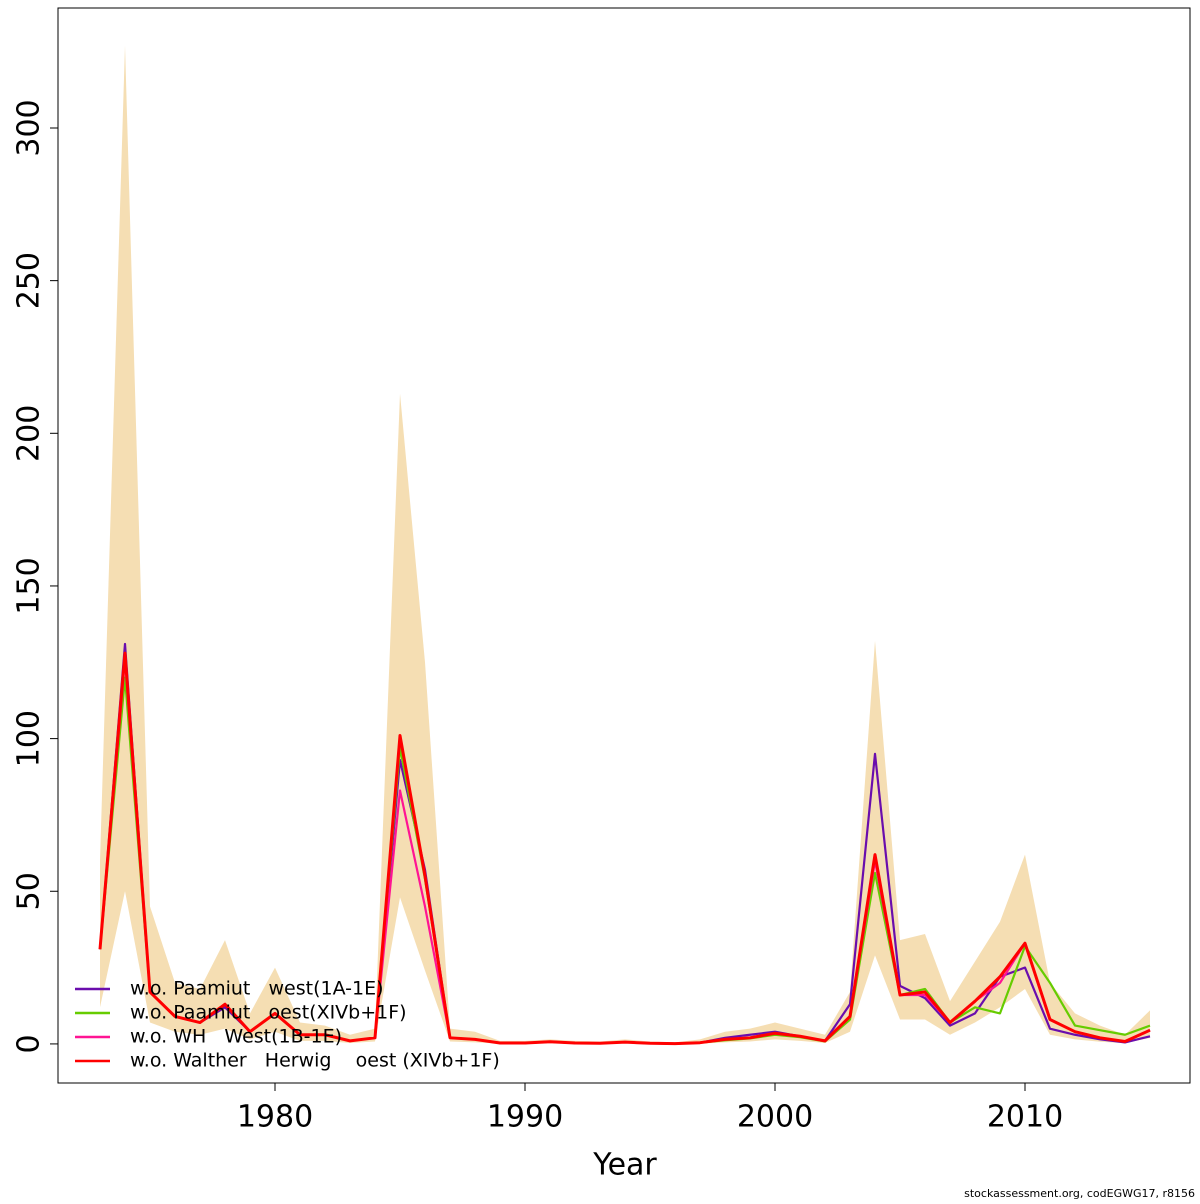 The width and height of the screenshot is (1200, 1204). I want to click on y-tick-label: 200, so click(29, 433).